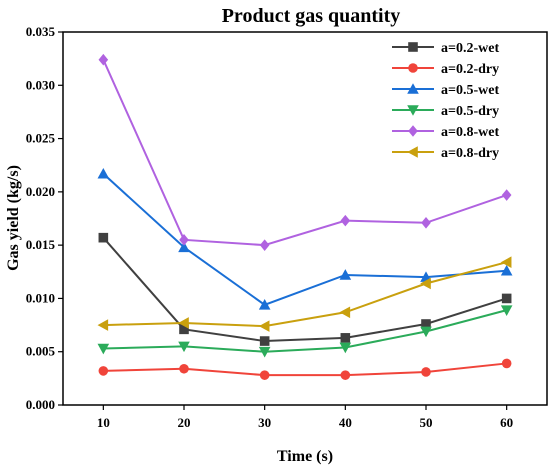  What do you see at coordinates (470, 132) in the screenshot?
I see `legend-label-a-0-8-wet: a=0.8-wet` at bounding box center [470, 132].